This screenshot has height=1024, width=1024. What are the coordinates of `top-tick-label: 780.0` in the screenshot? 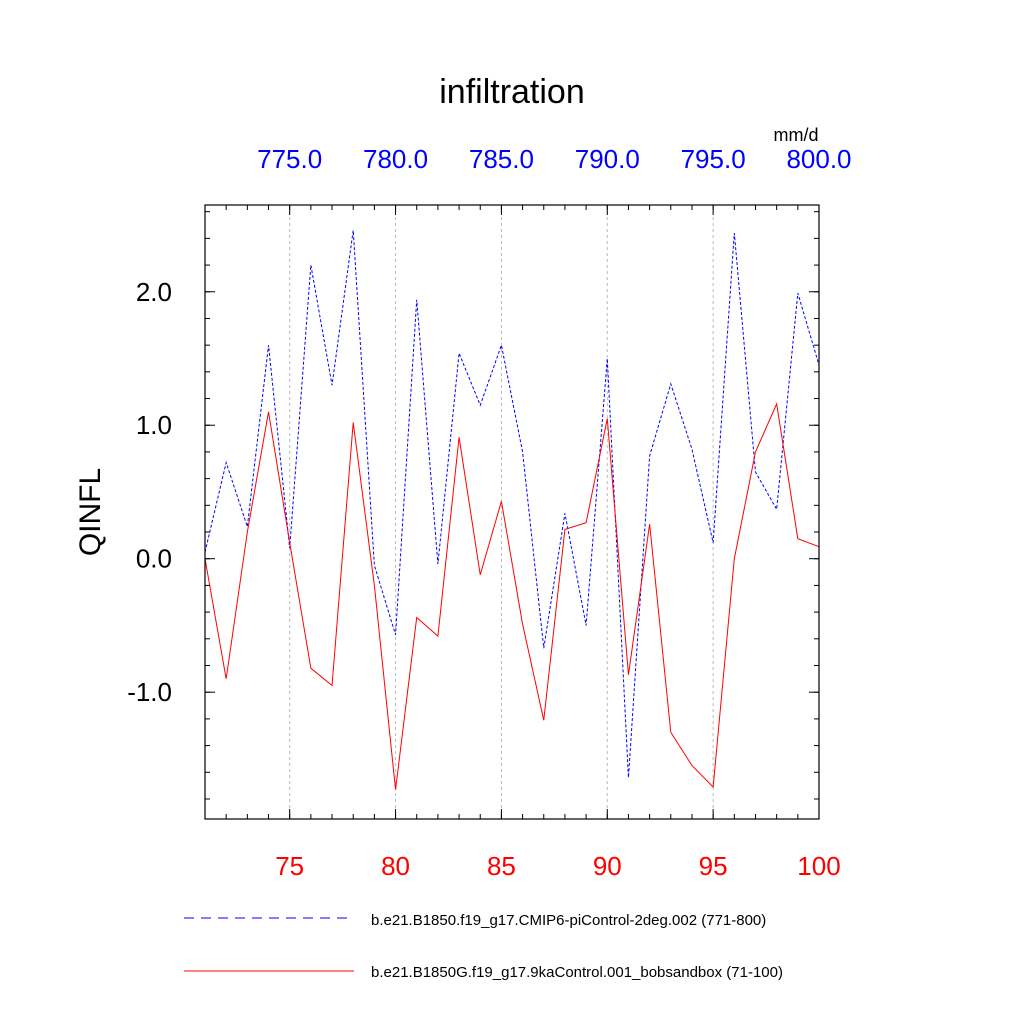 It's located at (395, 159).